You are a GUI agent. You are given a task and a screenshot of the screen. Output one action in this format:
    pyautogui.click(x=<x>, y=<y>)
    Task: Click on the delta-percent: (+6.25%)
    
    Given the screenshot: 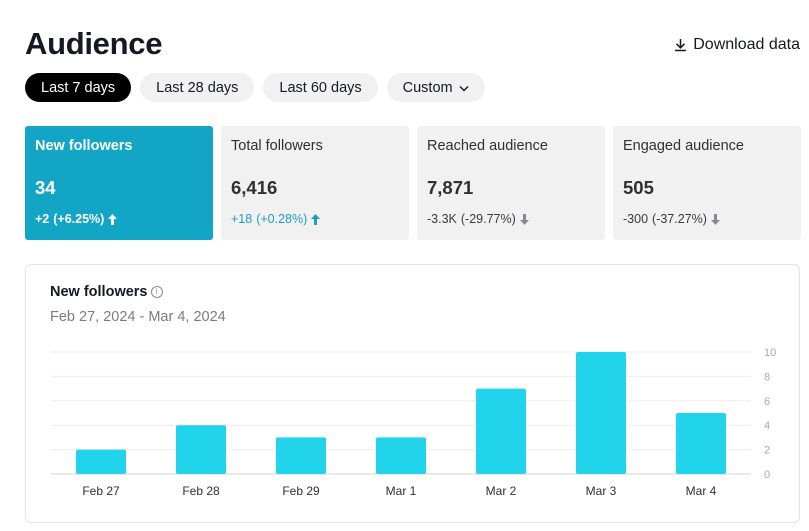 What is the action you would take?
    pyautogui.click(x=79, y=219)
    